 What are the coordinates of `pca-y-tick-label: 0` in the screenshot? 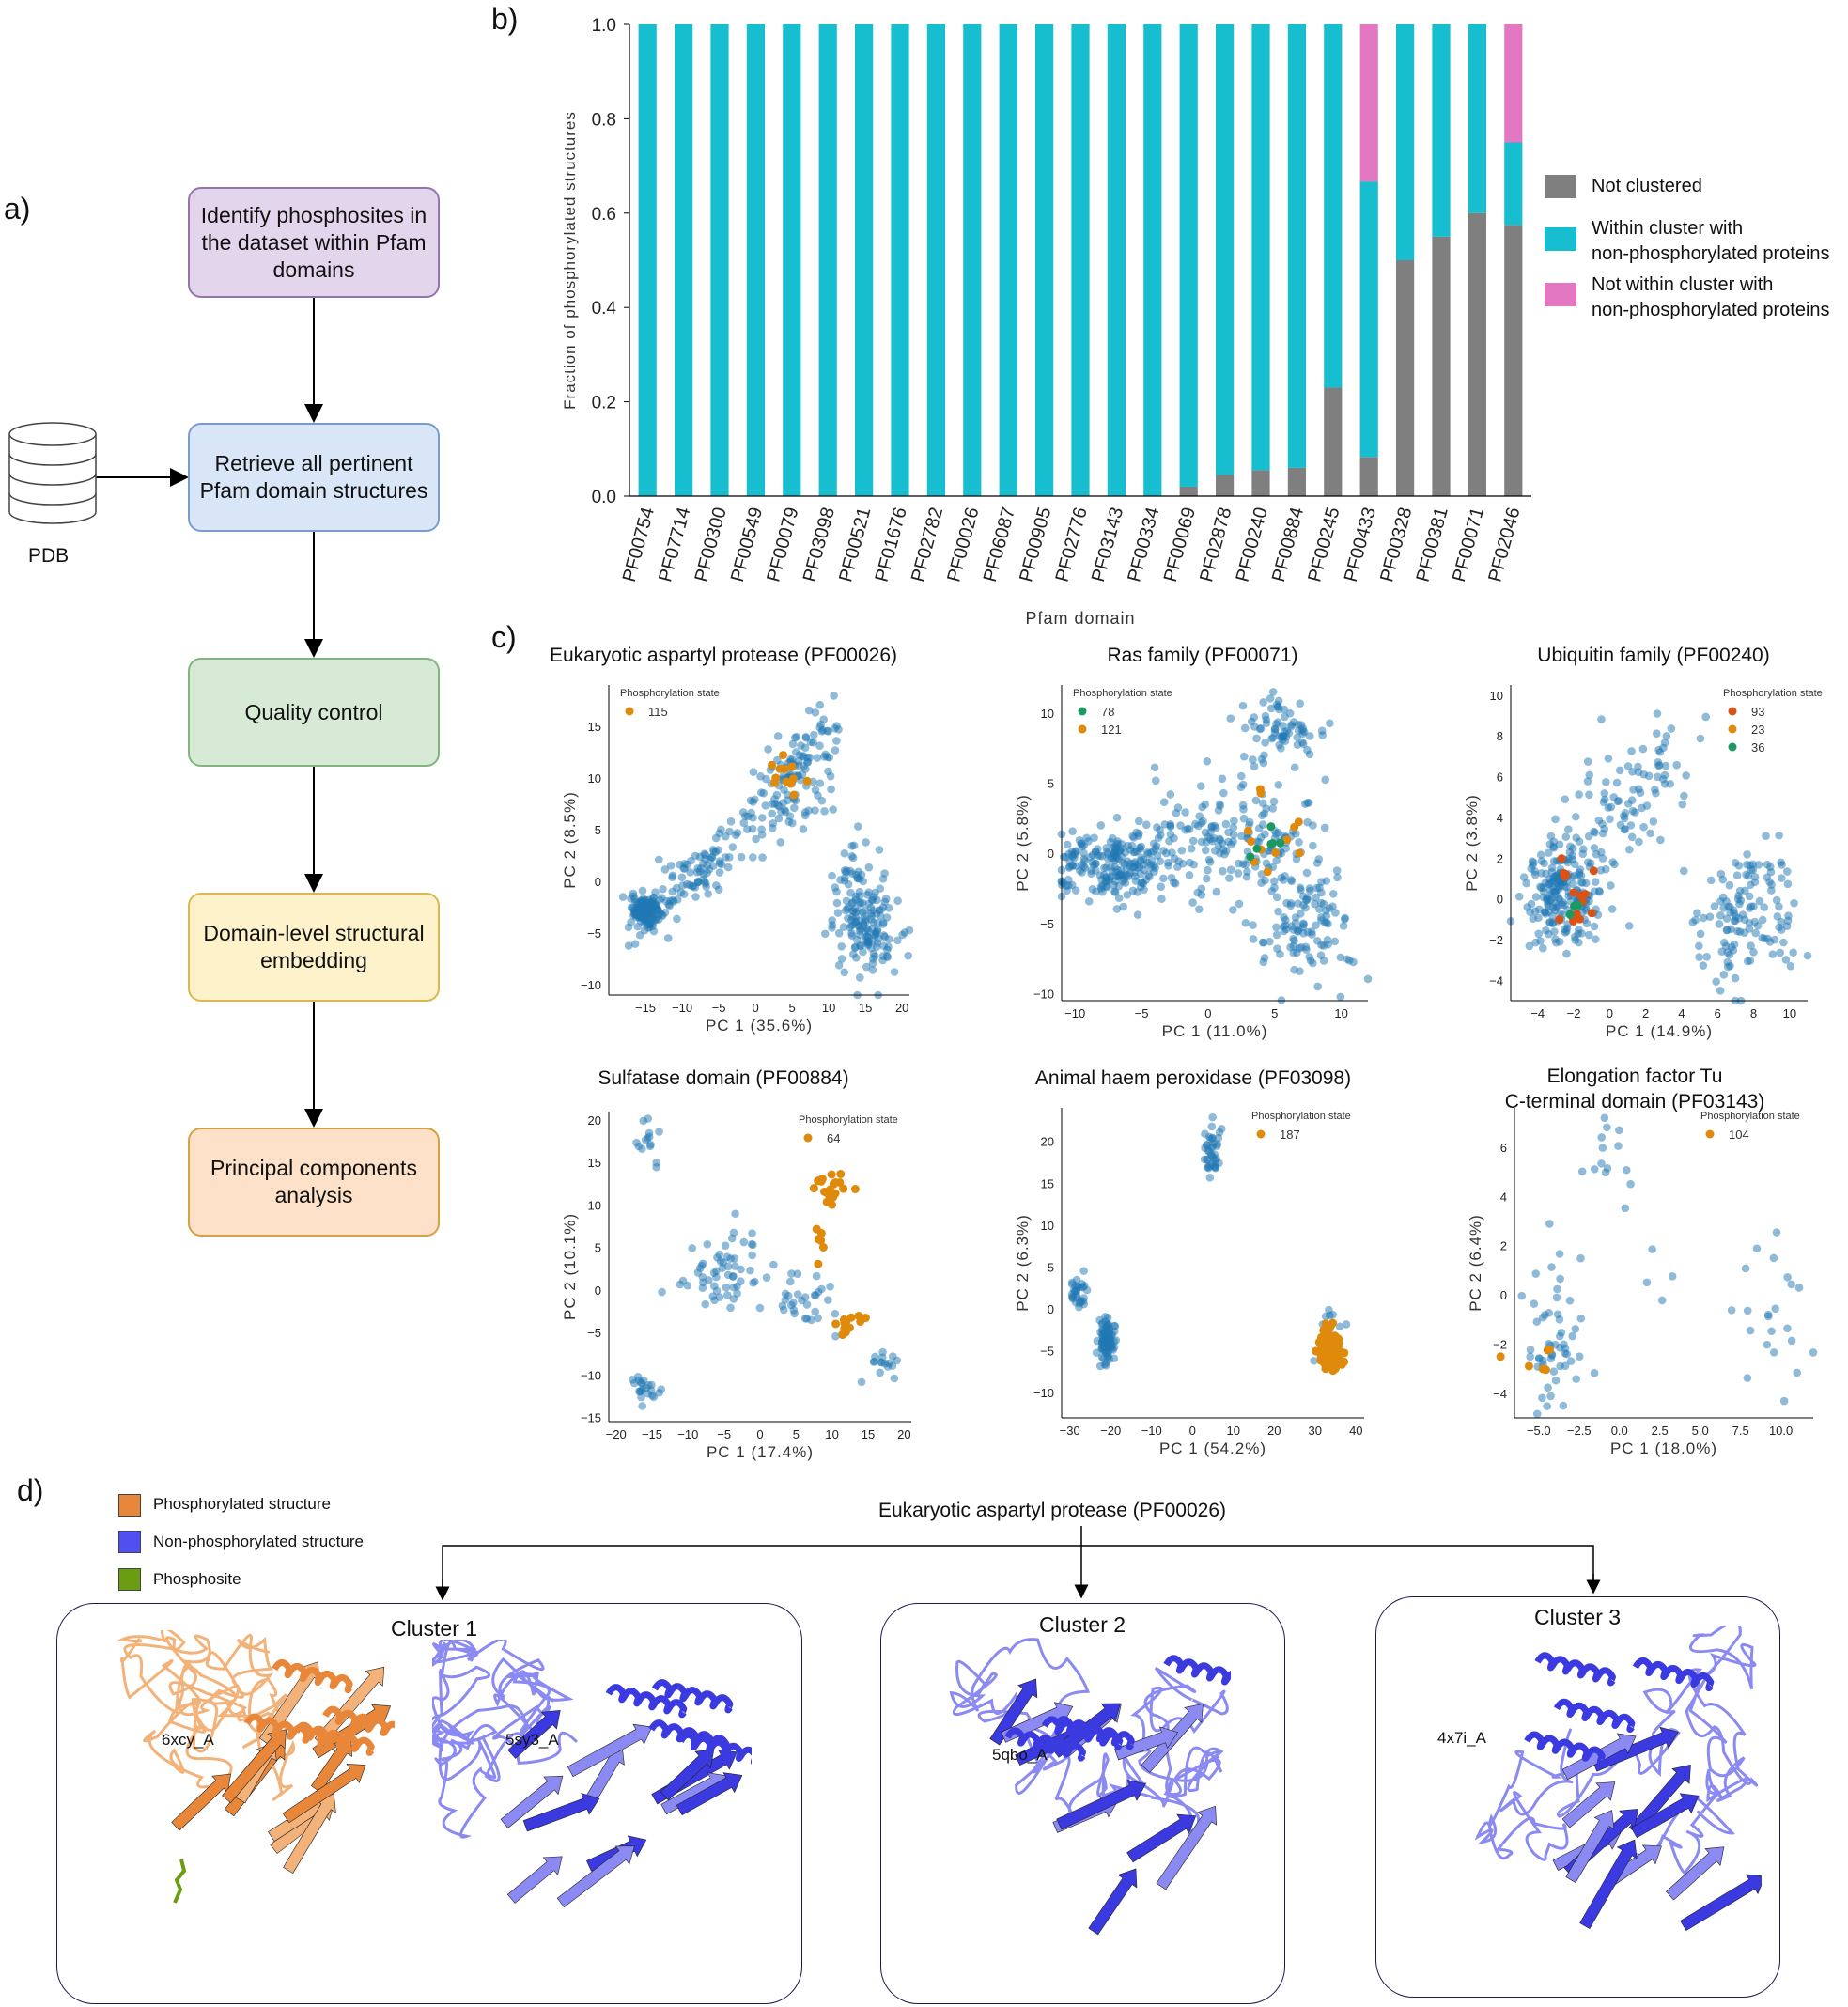 It's located at (1500, 900).